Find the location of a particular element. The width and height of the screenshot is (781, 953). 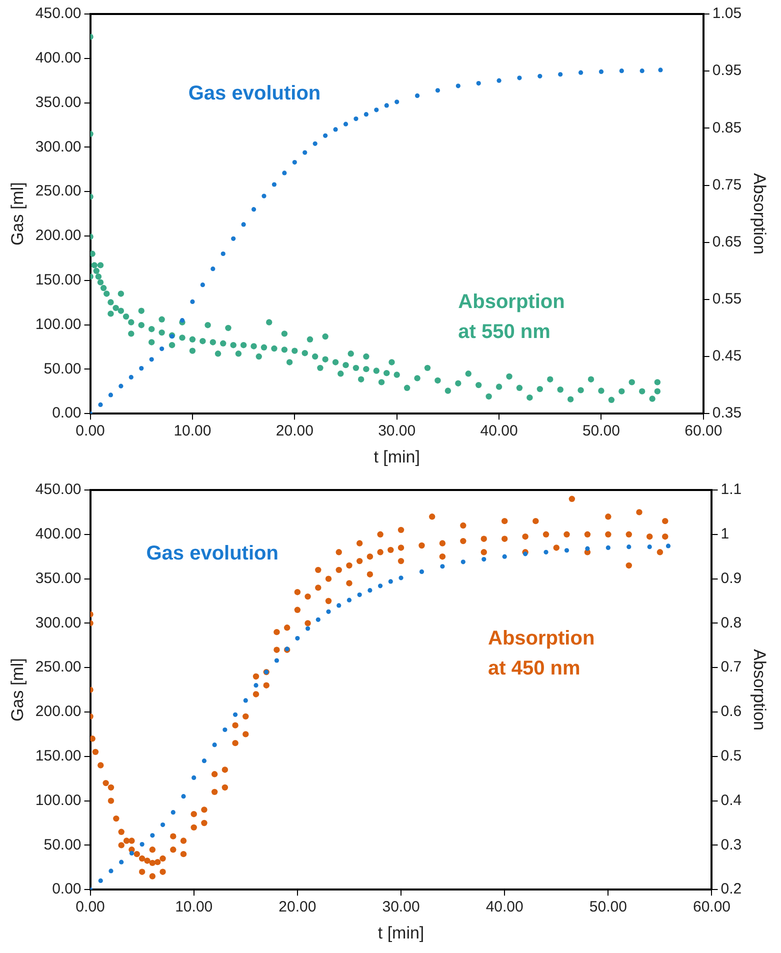

y2-tick-label: 1.1 is located at coordinates (731, 489).